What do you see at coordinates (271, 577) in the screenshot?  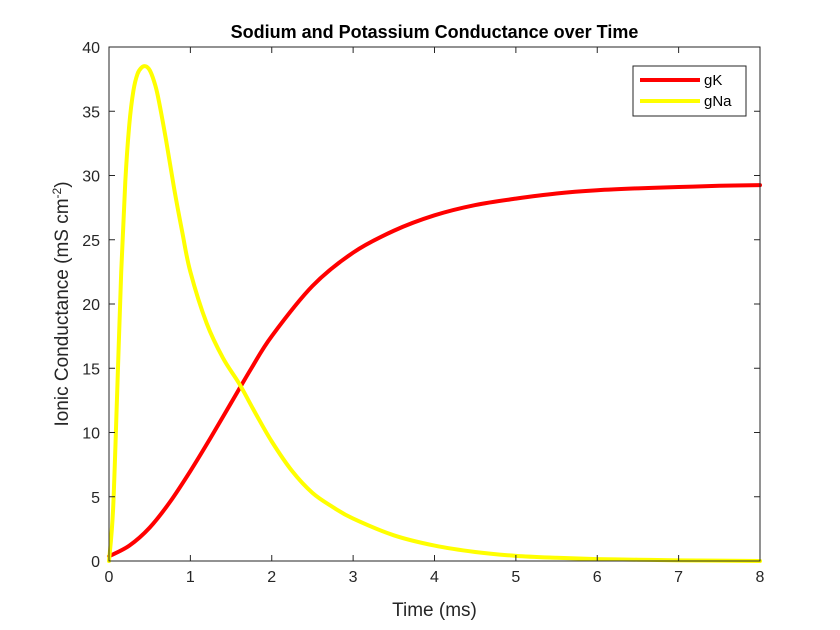 I see `x-tick-label-2: 2` at bounding box center [271, 577].